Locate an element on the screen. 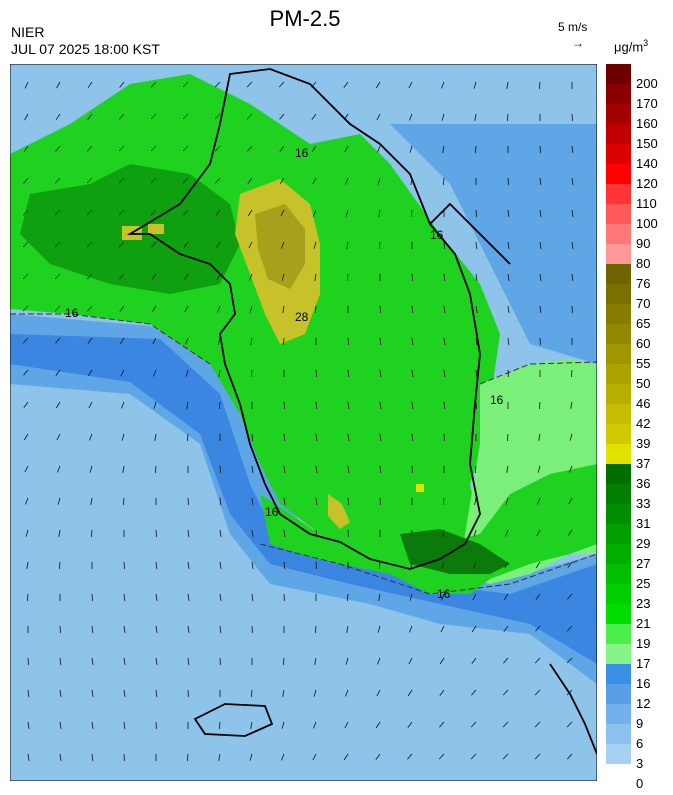  green-region-south is located at coordinates (428, 529).